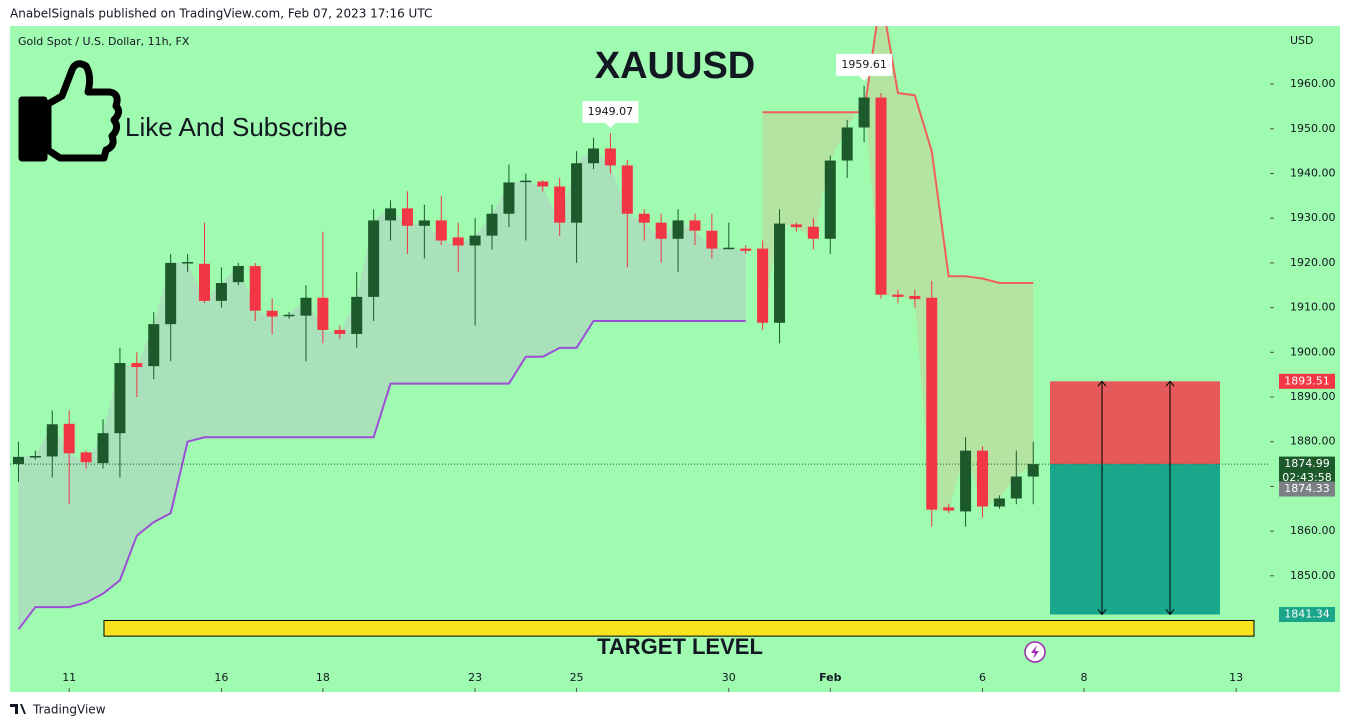 The width and height of the screenshot is (1354, 727). Describe the element at coordinates (70, 111) in the screenshot. I see `thumbs-up-icon` at that location.